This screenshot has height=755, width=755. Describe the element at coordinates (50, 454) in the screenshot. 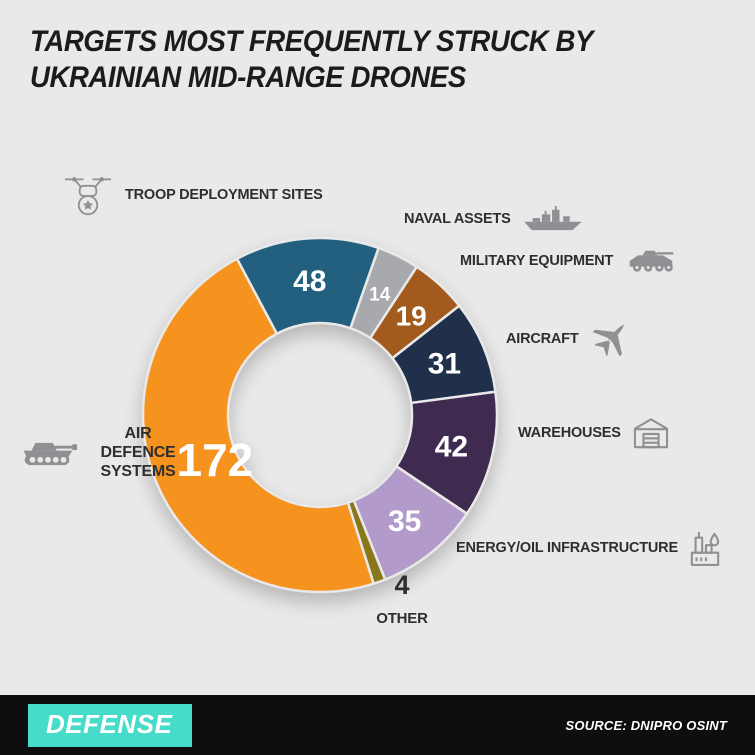

I see `tank-icon` at that location.